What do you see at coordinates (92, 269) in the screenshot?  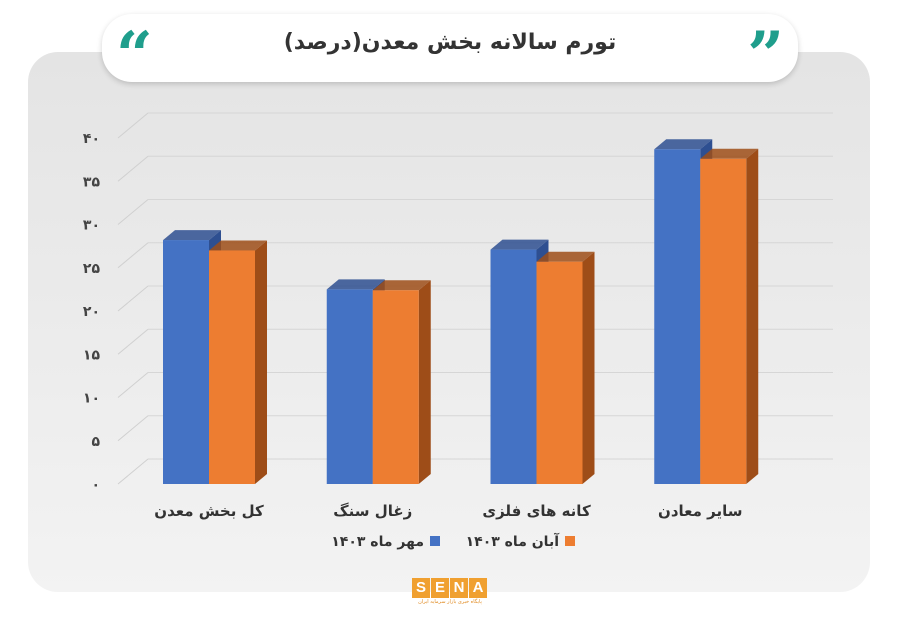 I see `y-tick-label: ۲۵` at bounding box center [92, 269].